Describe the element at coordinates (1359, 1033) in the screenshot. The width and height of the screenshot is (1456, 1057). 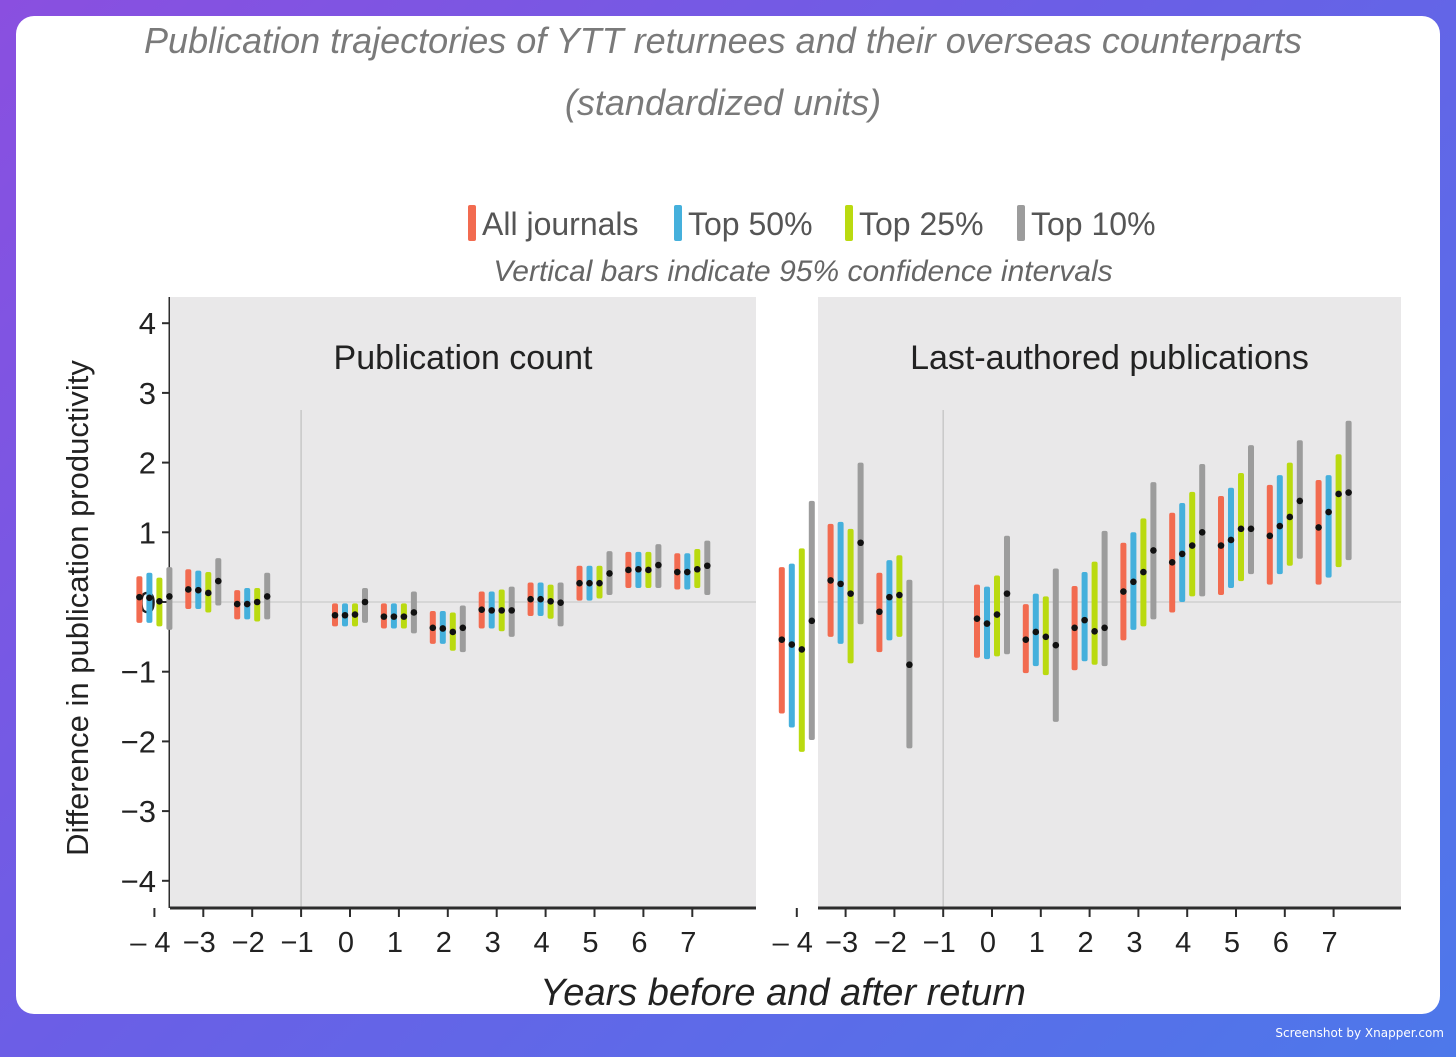
I see `watermark: Screenshot by Xnapper.com` at that location.